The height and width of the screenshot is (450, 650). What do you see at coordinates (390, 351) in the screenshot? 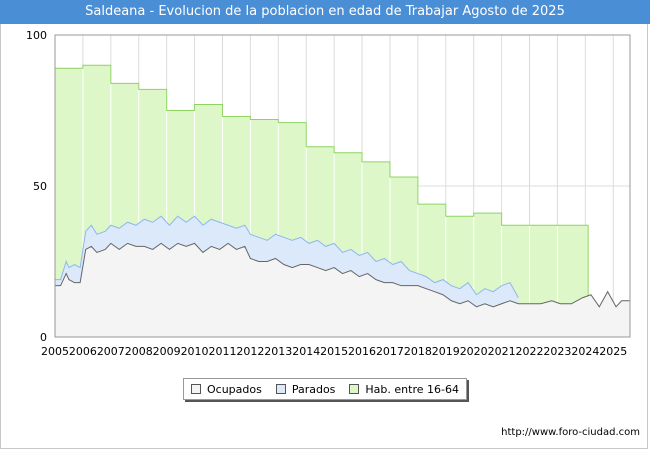
I see `x-tick-label: 2017` at bounding box center [390, 351].